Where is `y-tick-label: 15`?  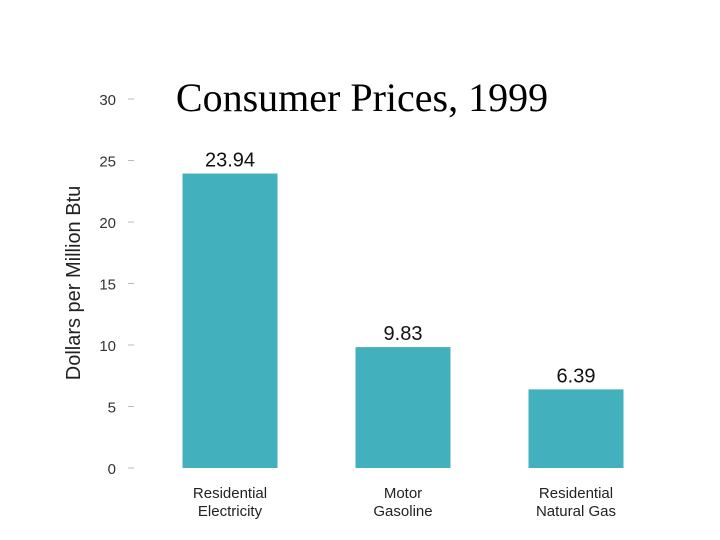
y-tick-label: 15 is located at coordinates (107, 285).